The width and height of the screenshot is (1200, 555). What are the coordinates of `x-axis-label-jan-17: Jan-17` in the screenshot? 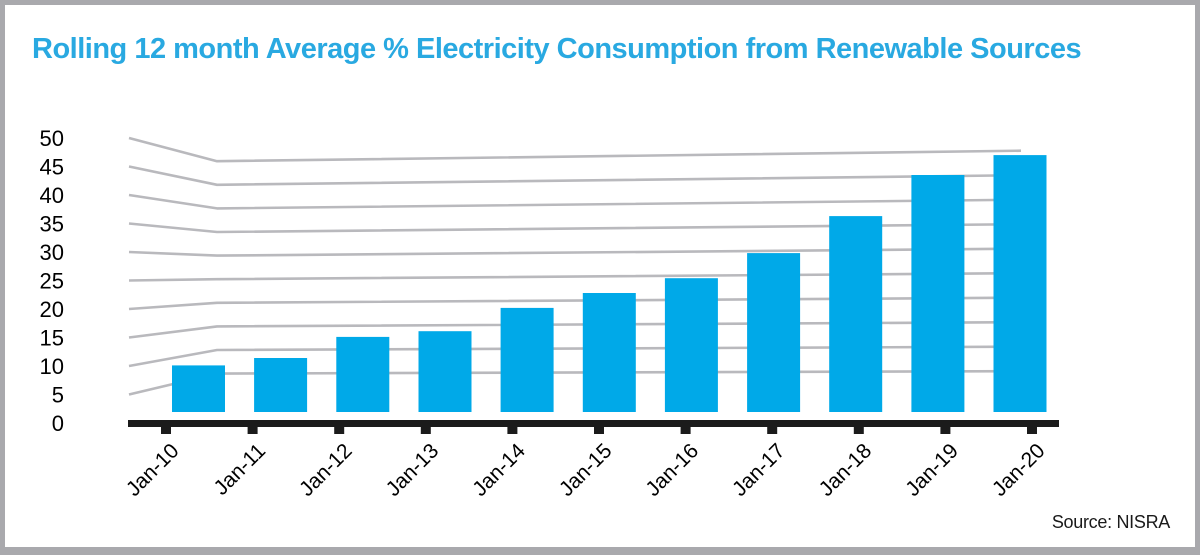 It's located at (759, 470).